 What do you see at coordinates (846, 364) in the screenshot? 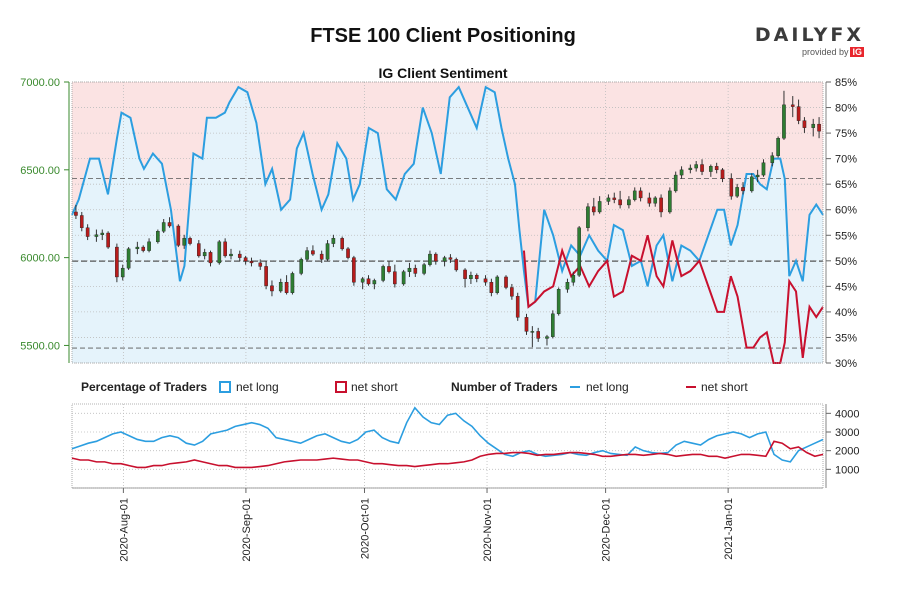
I see `pct-tick-label: 30%` at bounding box center [846, 364].